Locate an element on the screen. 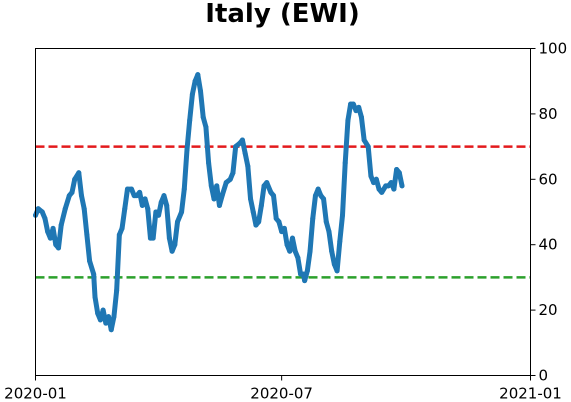 Image resolution: width=571 pixels, height=402 pixels. y-axis: 0 20 40 60 80 100 is located at coordinates (549, 212).